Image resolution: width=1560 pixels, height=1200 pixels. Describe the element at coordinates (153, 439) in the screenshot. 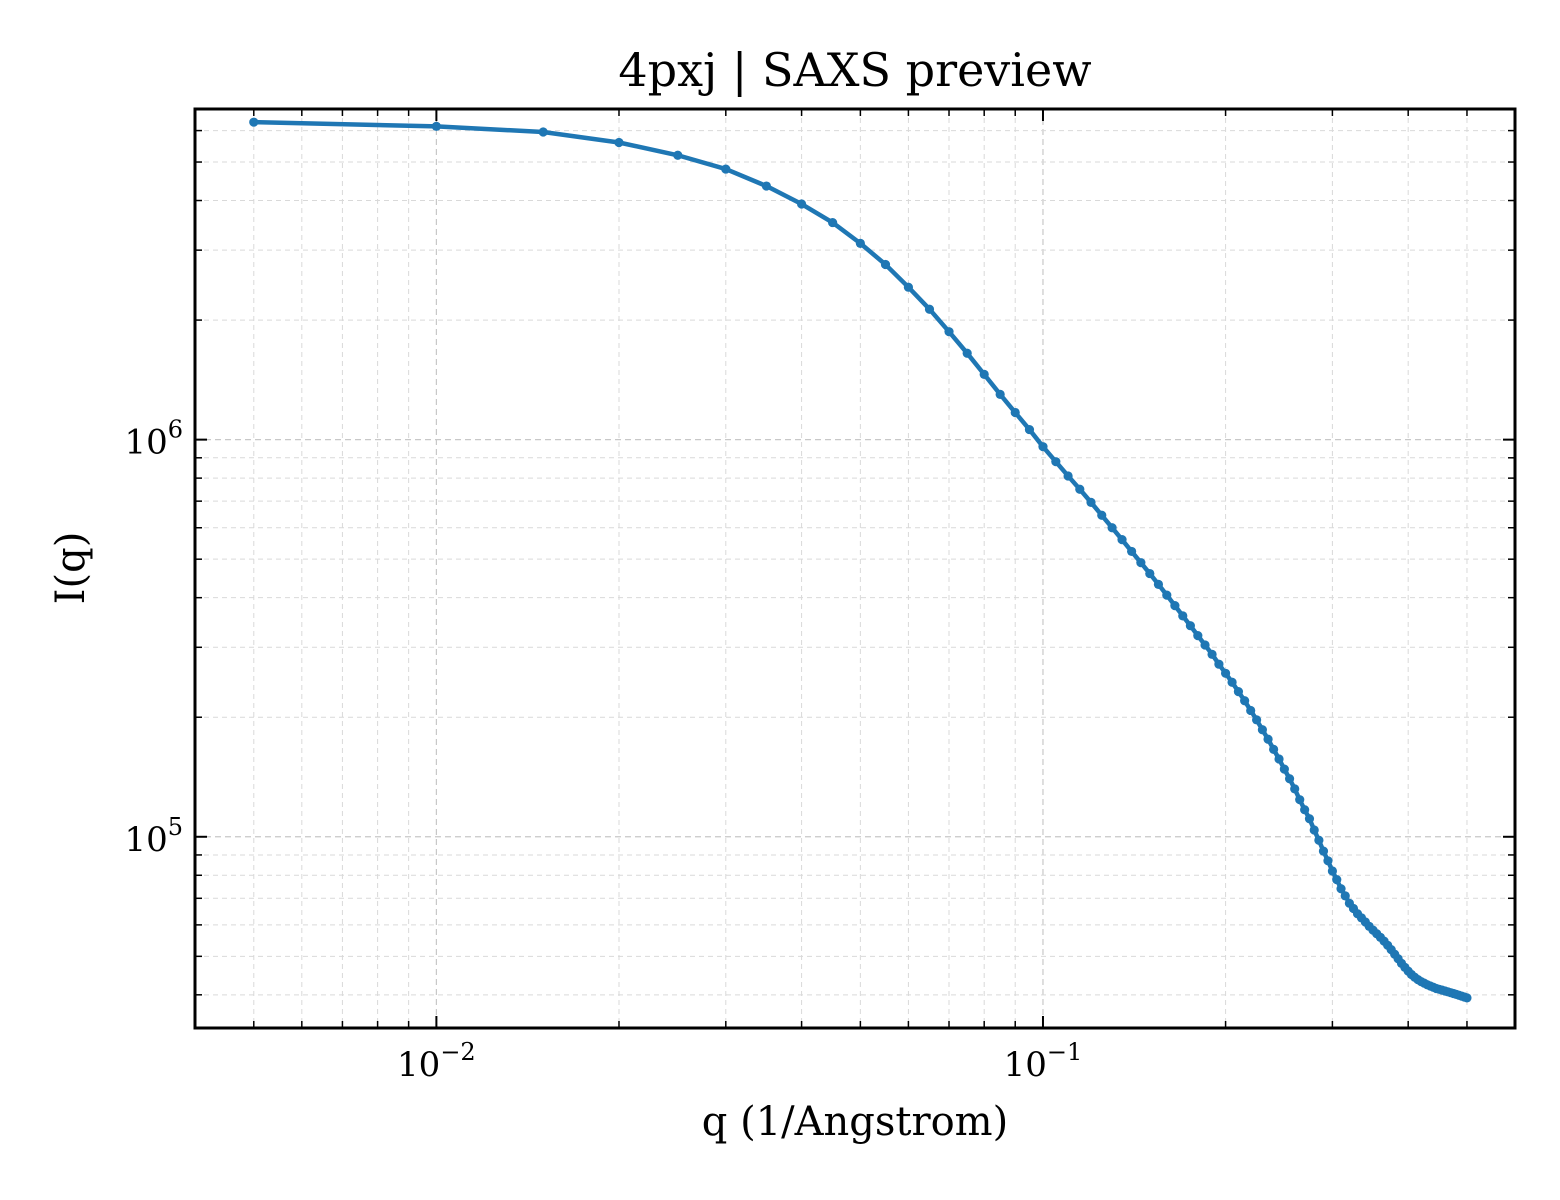

I see `y-tick-label: 10⁶` at that location.